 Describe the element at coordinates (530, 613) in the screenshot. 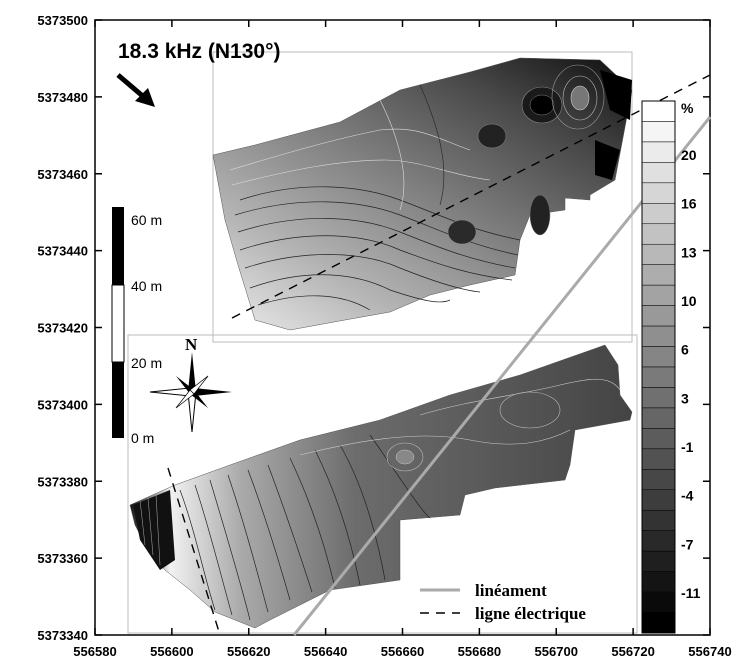

I see `legend-power-line-label: ligne électrique` at that location.